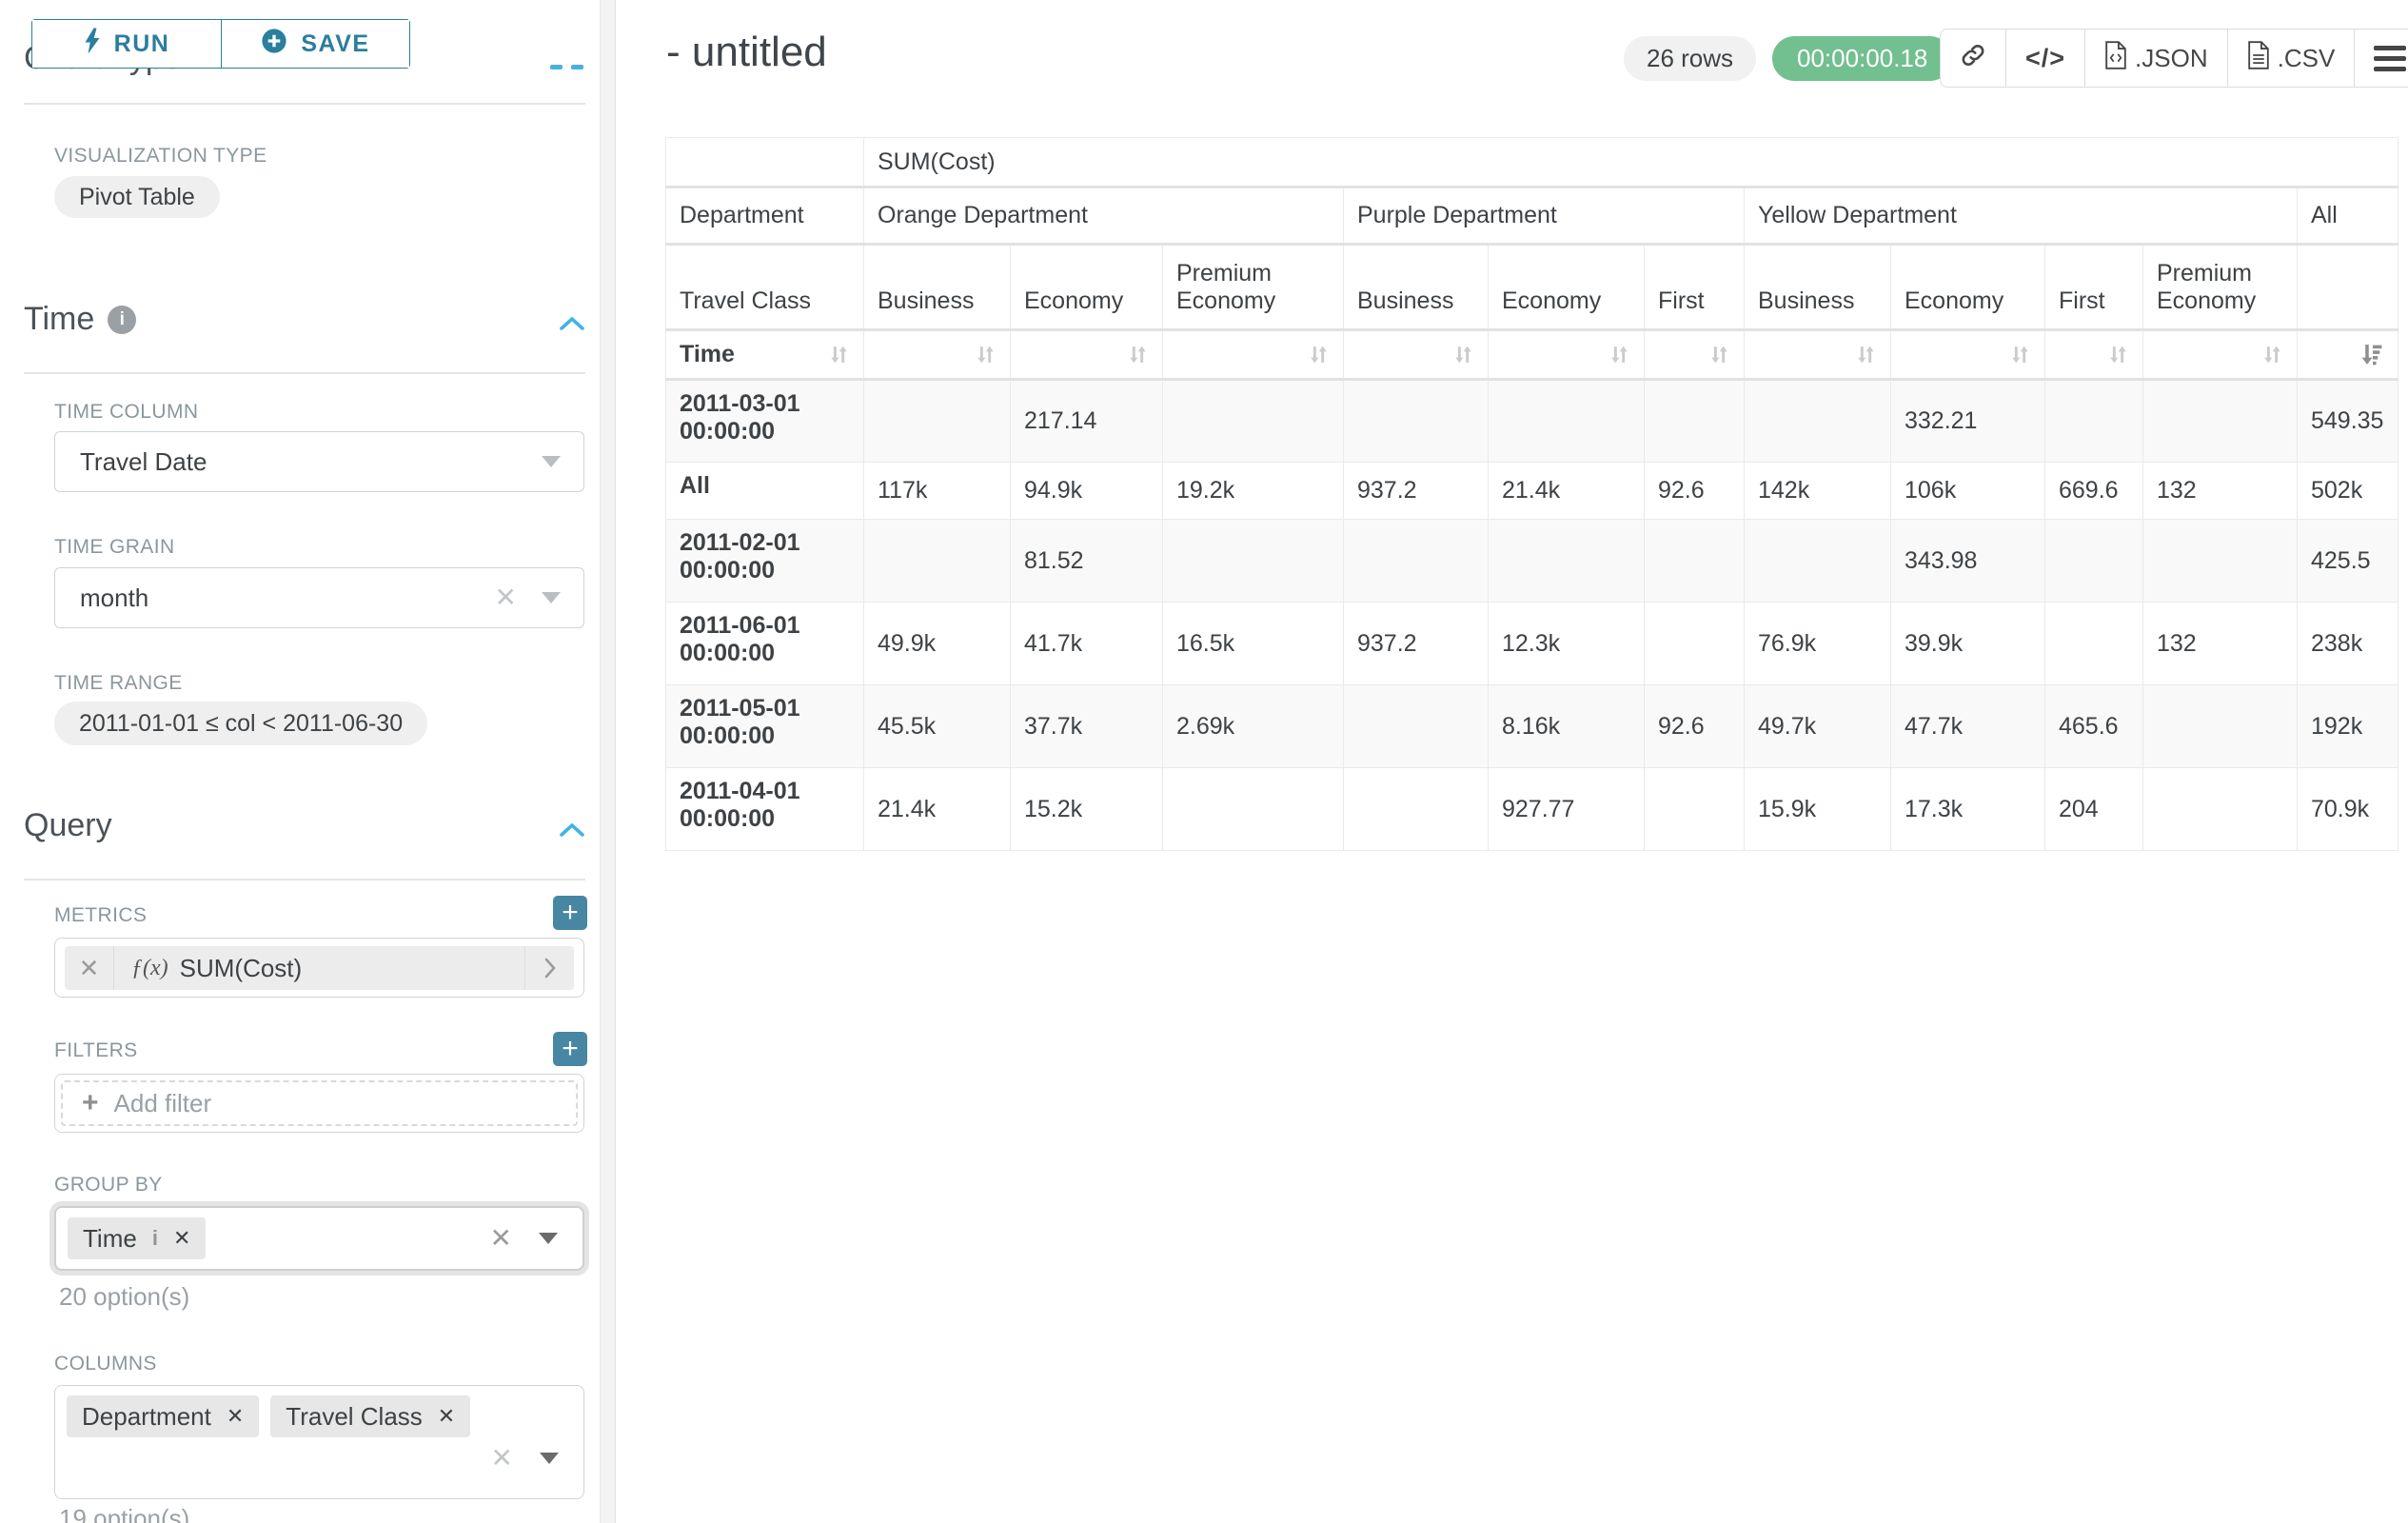 The width and height of the screenshot is (2408, 1523). I want to click on pivot-value-cell: 76.9k, so click(1817, 643).